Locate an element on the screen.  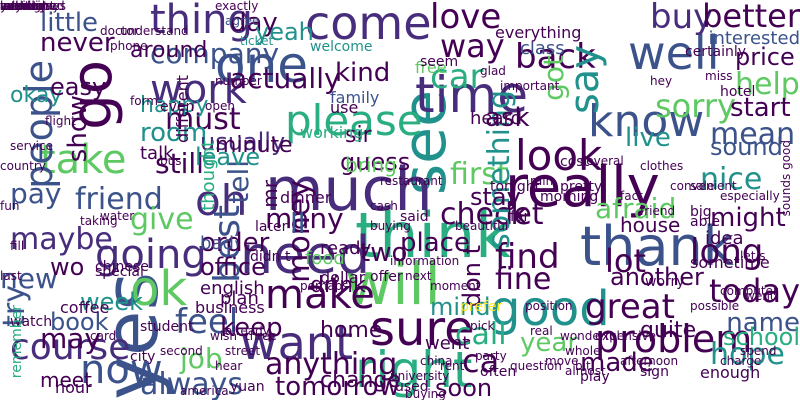
cloud-word: meet is located at coordinates (66, 380).